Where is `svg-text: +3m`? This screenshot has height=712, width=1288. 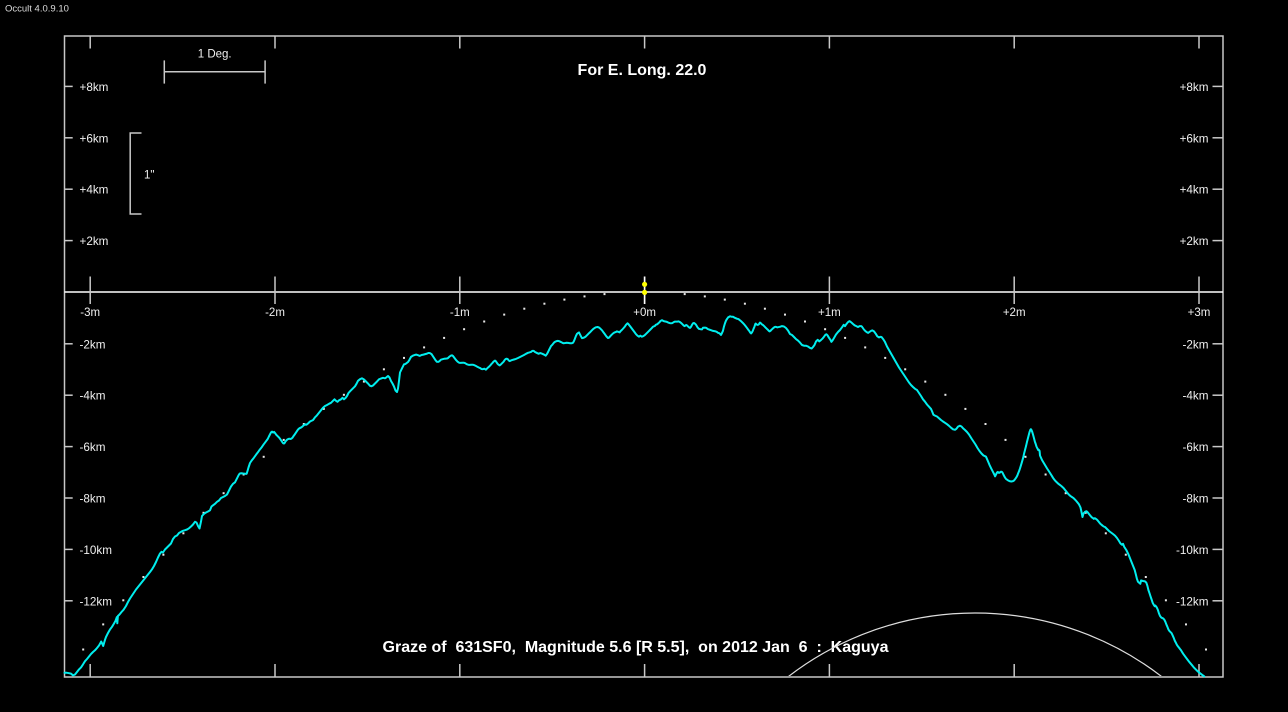 svg-text: +3m is located at coordinates (1199, 313).